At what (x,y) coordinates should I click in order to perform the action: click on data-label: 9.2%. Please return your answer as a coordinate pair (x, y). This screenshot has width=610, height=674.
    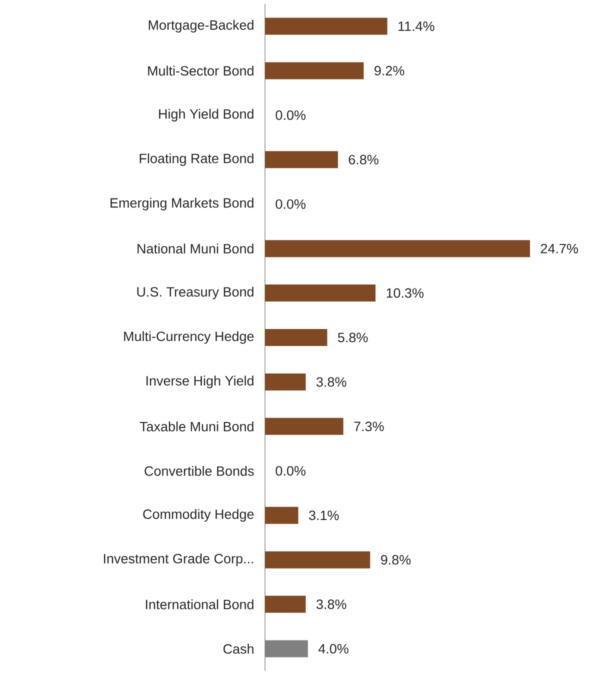
    Looking at the image, I should click on (389, 71).